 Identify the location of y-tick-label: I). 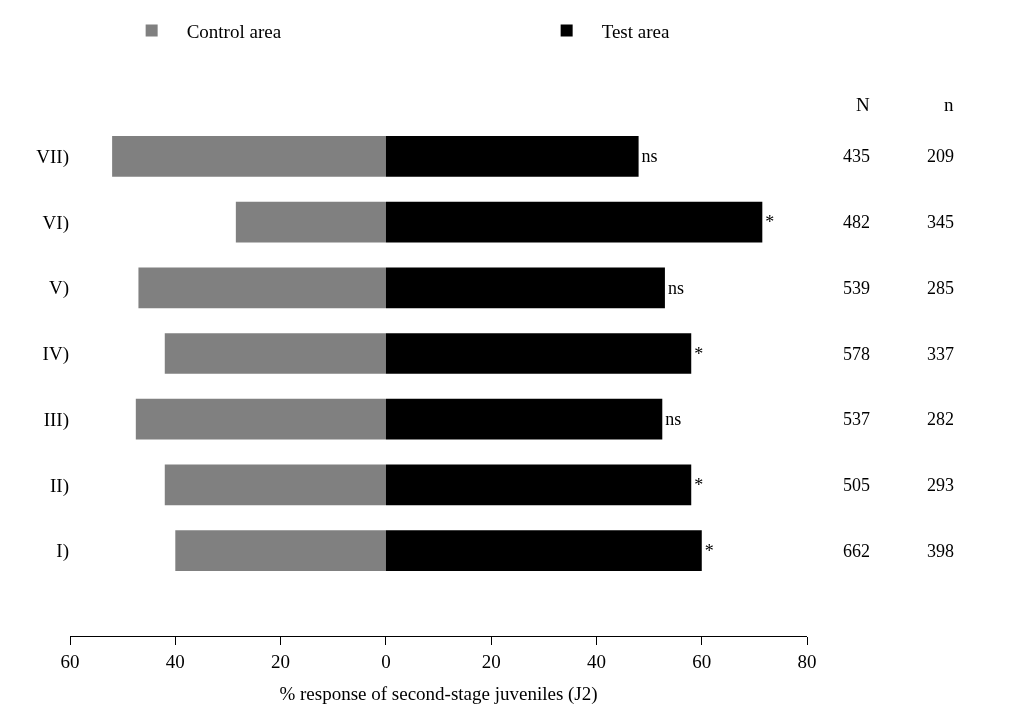
(62, 551).